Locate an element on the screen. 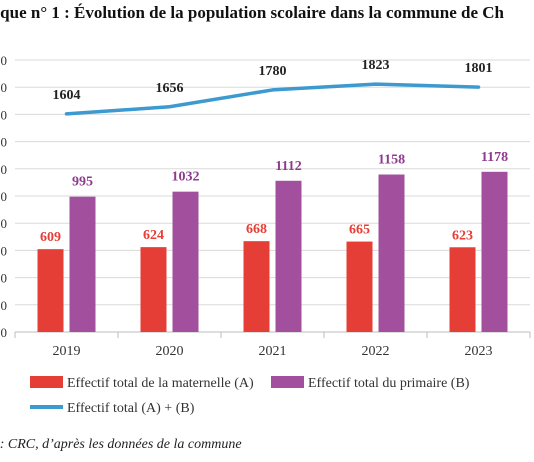 This screenshot has height=462, width=534. data-label-maternelle: 665 is located at coordinates (359, 230).